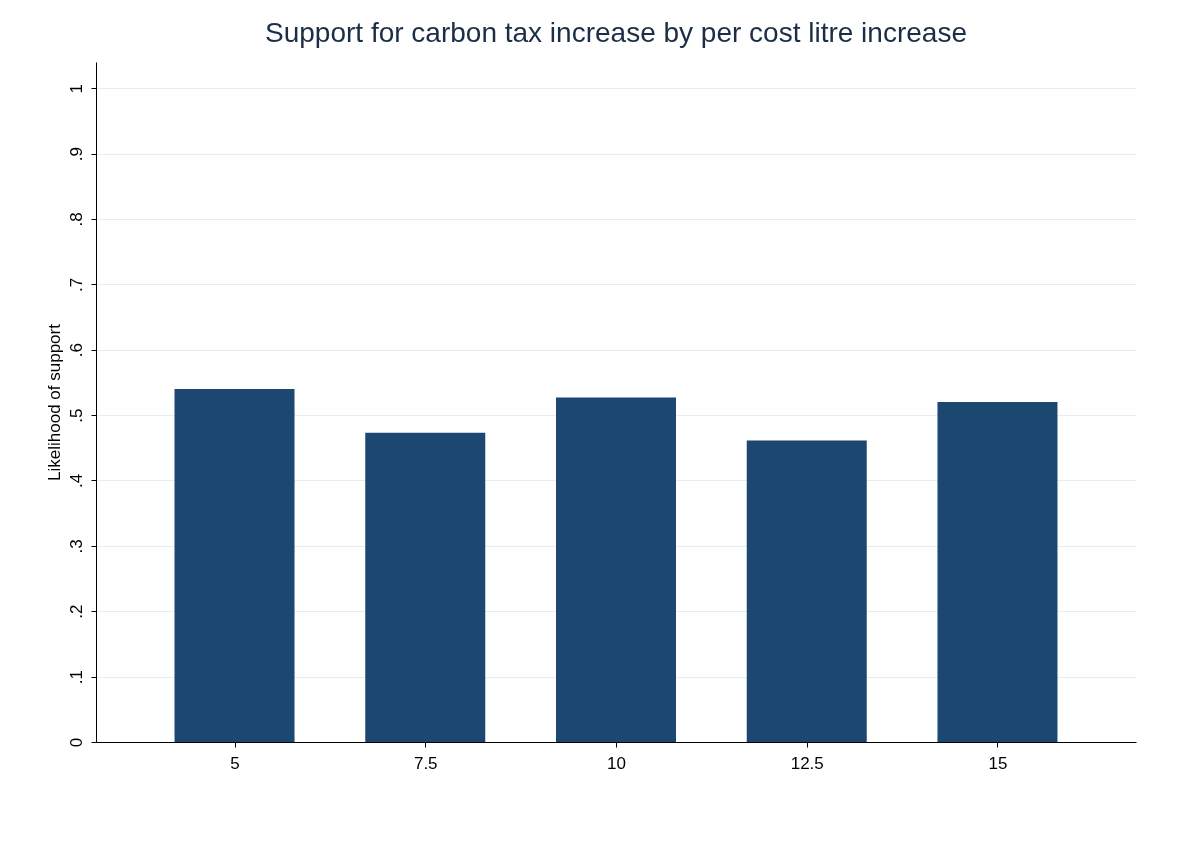 The width and height of the screenshot is (1187, 844). Describe the element at coordinates (807, 763) in the screenshot. I see `x-tick-label: 12.5` at that location.